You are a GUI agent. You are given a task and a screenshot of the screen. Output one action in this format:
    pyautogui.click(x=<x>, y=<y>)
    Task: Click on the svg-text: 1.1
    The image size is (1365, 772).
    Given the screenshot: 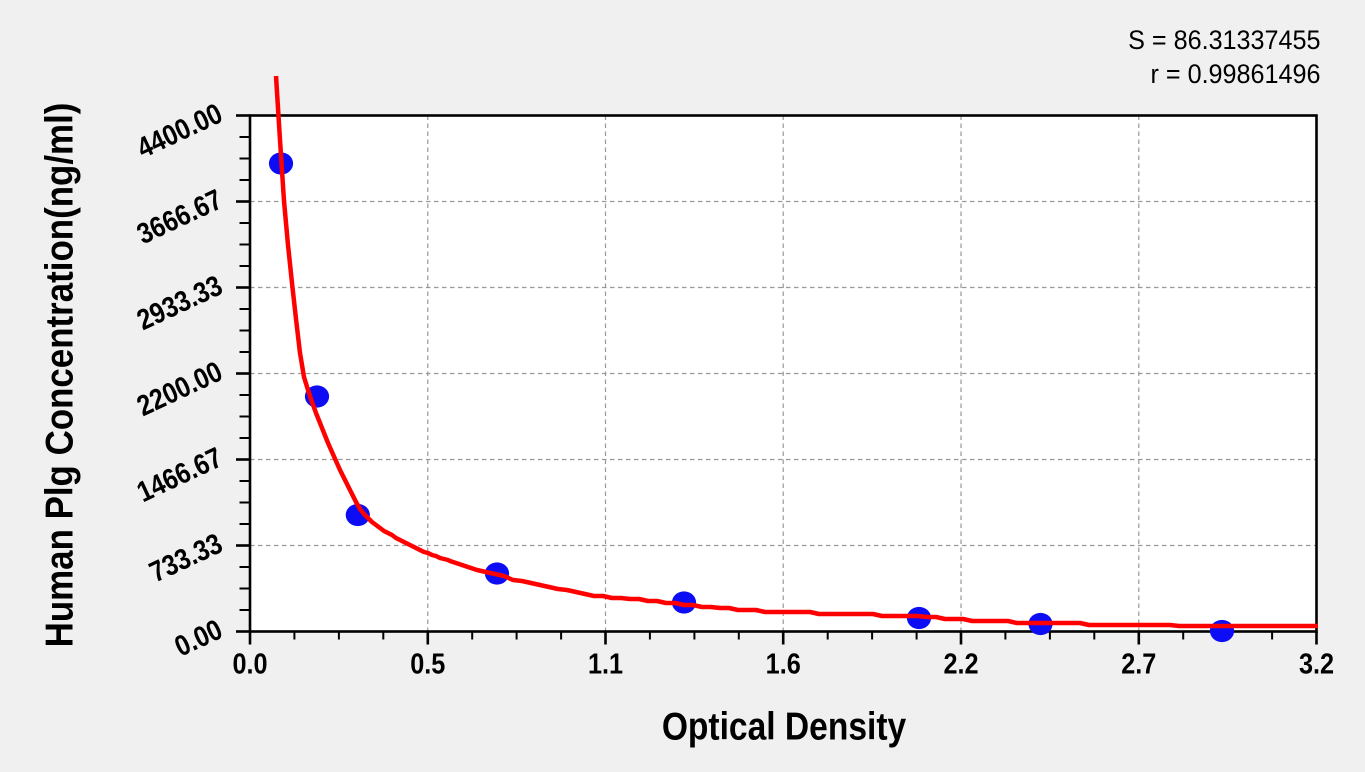 What is the action you would take?
    pyautogui.click(x=605, y=663)
    